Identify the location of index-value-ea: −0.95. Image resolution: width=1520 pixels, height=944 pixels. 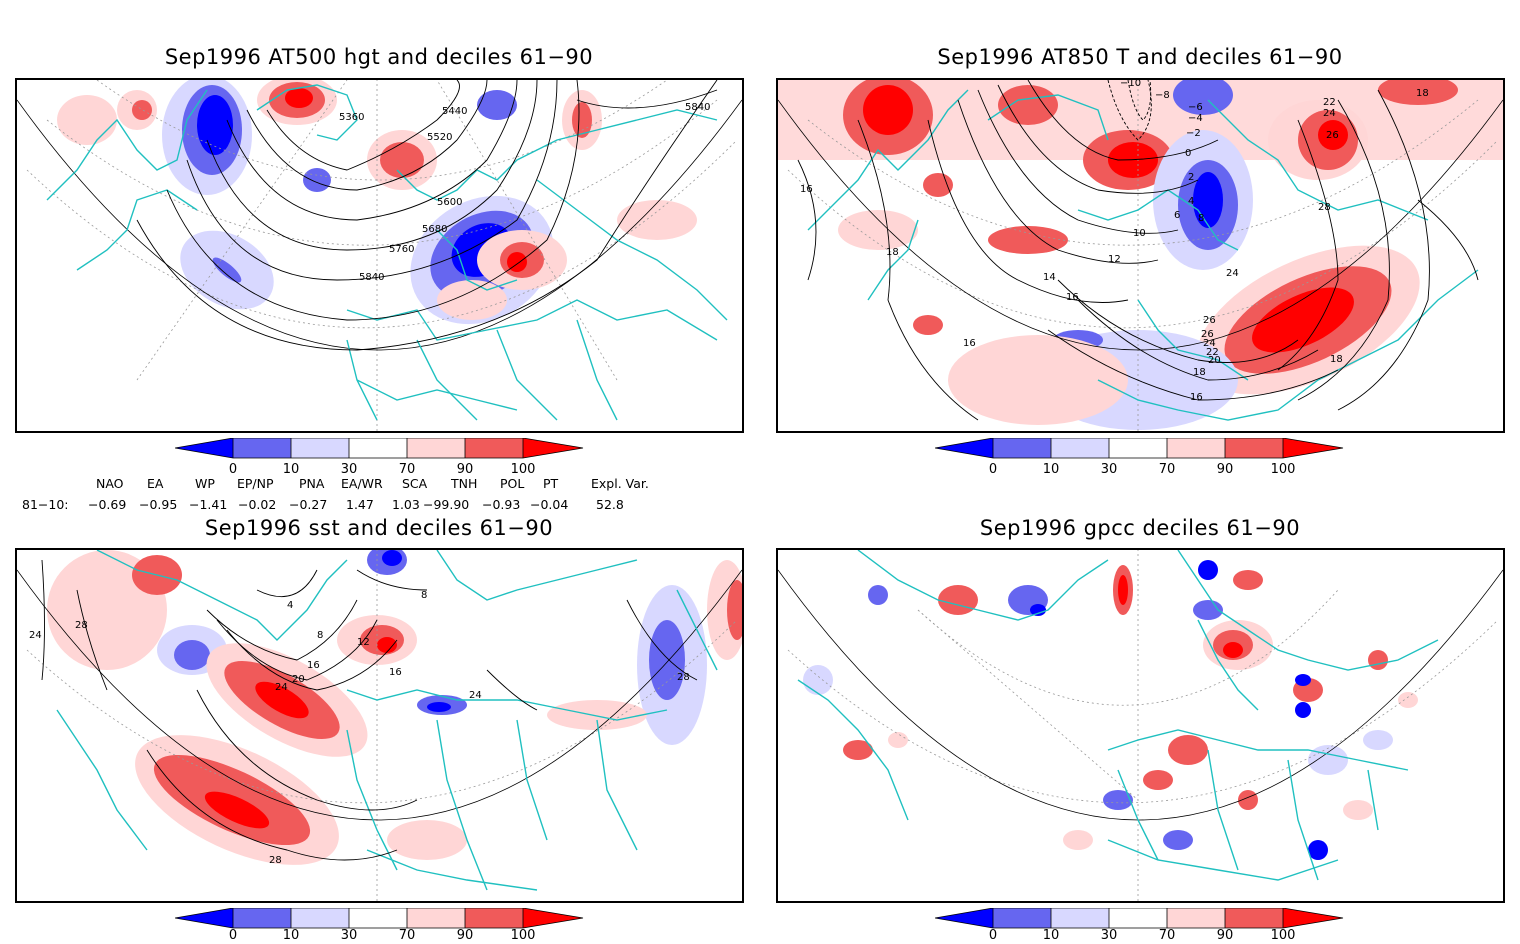
(158, 504).